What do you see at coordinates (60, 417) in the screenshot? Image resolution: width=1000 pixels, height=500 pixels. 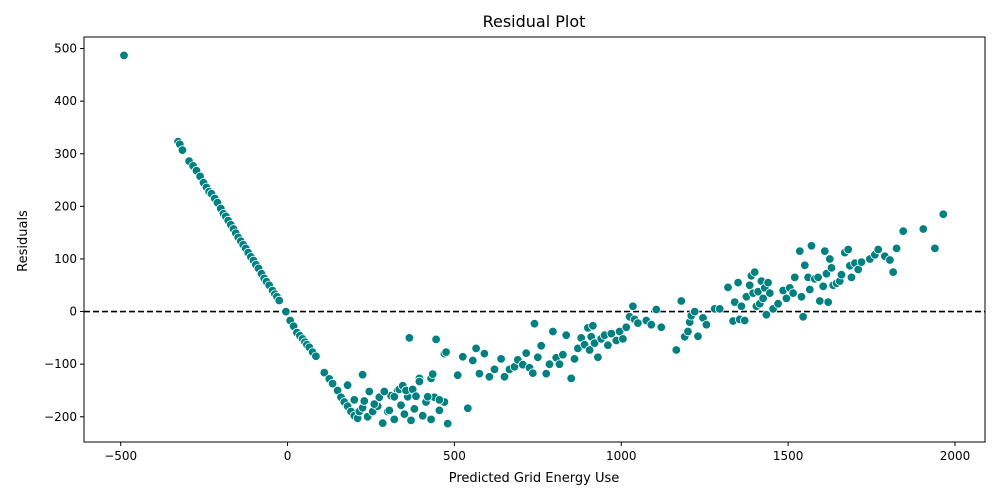 I see `y-tick-label: −200` at bounding box center [60, 417].